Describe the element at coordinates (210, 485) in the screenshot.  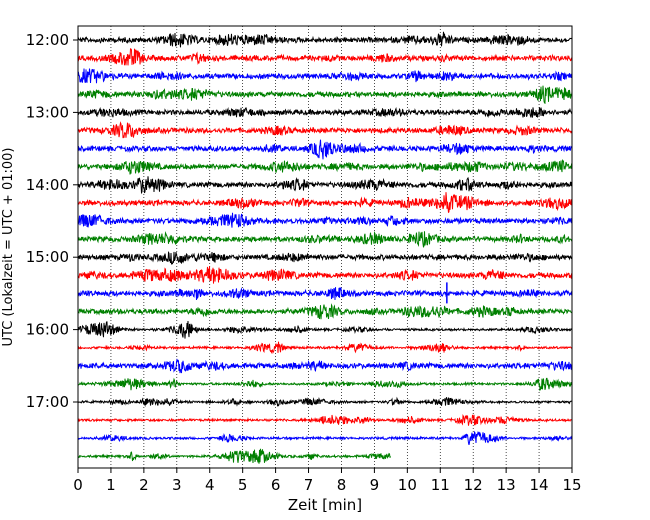
I see `x-tick-label: 4` at that location.